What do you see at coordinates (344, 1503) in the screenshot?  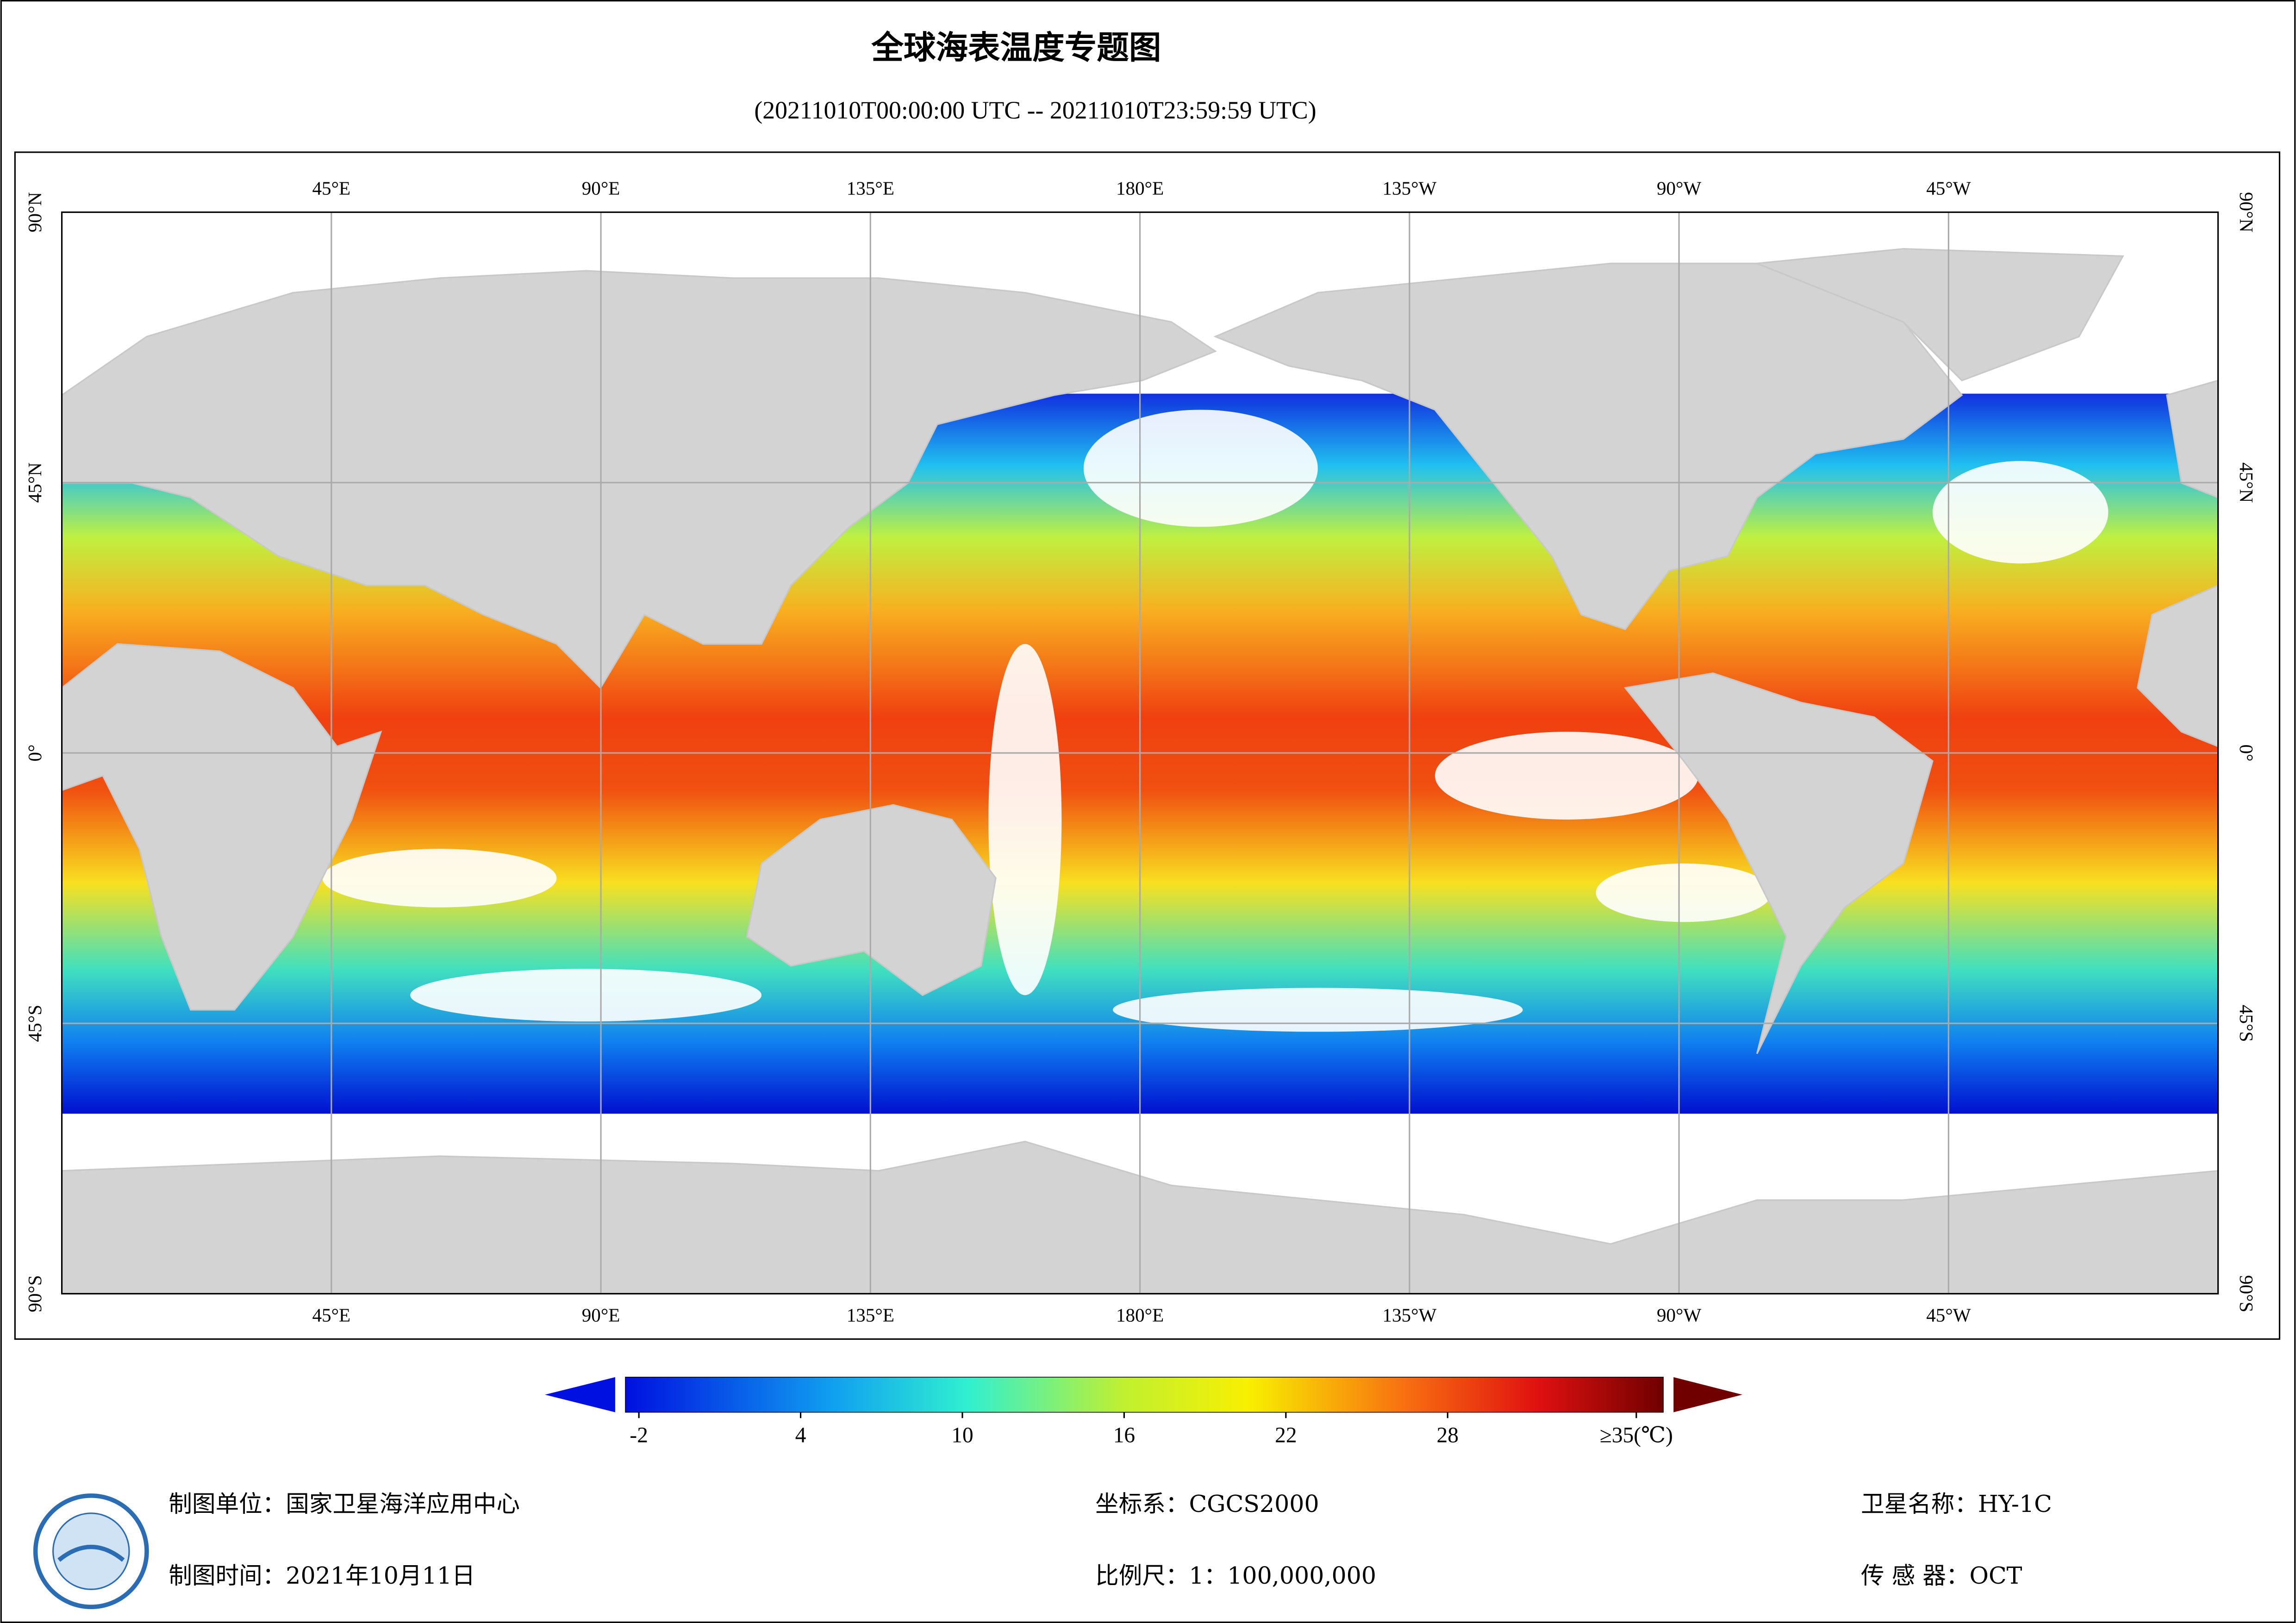 I see `footer-unit: 制图单位：国家卫星海洋应用中心` at bounding box center [344, 1503].